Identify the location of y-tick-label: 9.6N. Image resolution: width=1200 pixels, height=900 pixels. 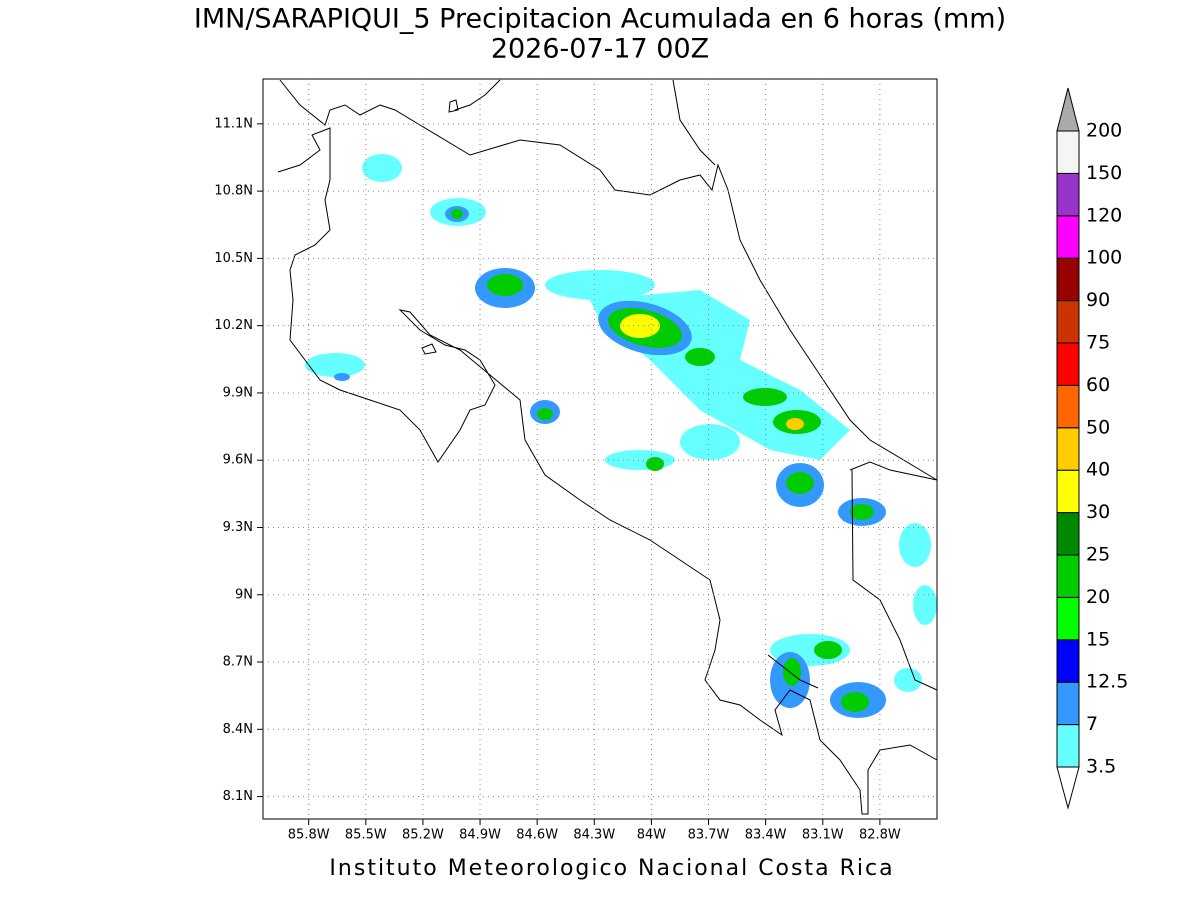
(238, 460).